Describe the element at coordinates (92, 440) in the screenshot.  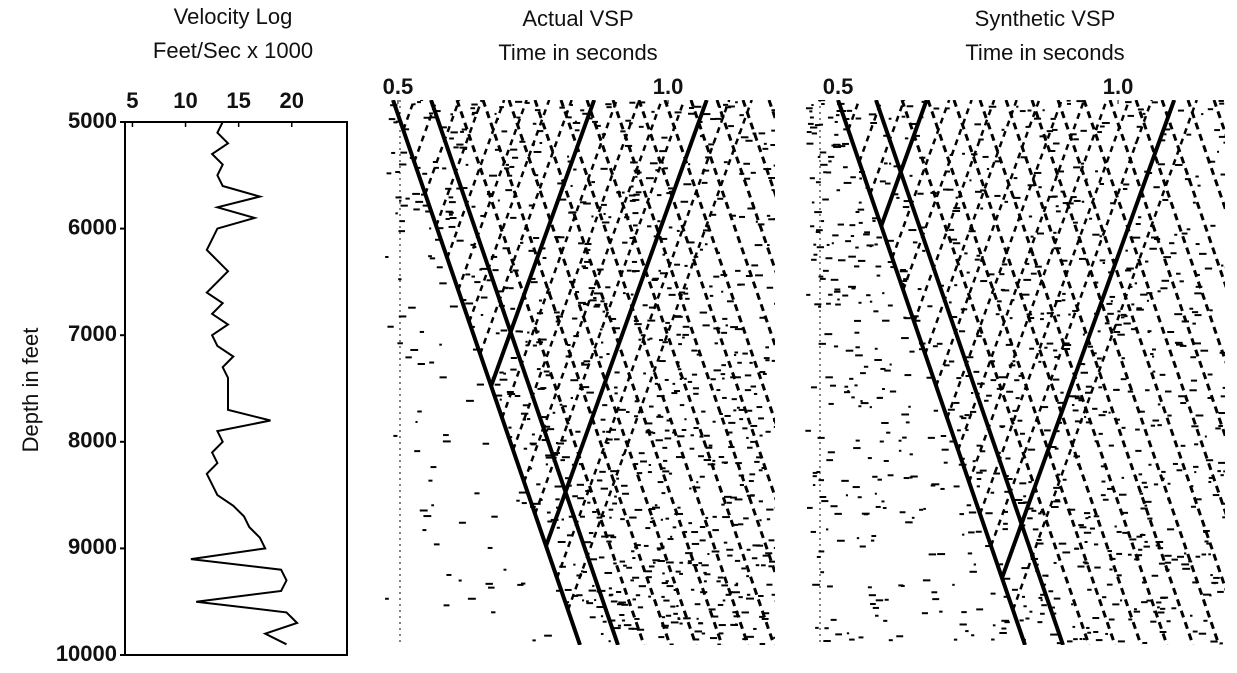
I see `y-tick-label: 8000` at that location.